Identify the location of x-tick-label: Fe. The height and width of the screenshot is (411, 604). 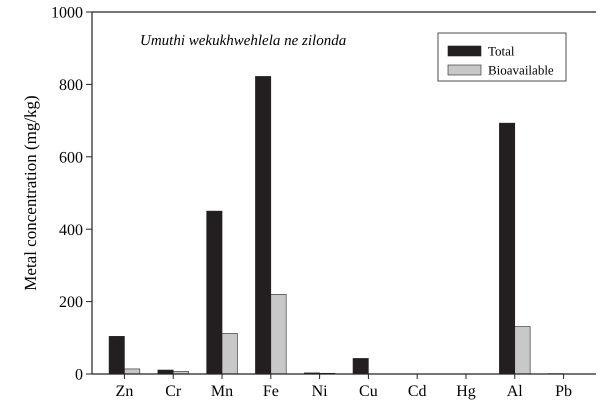
(270, 391).